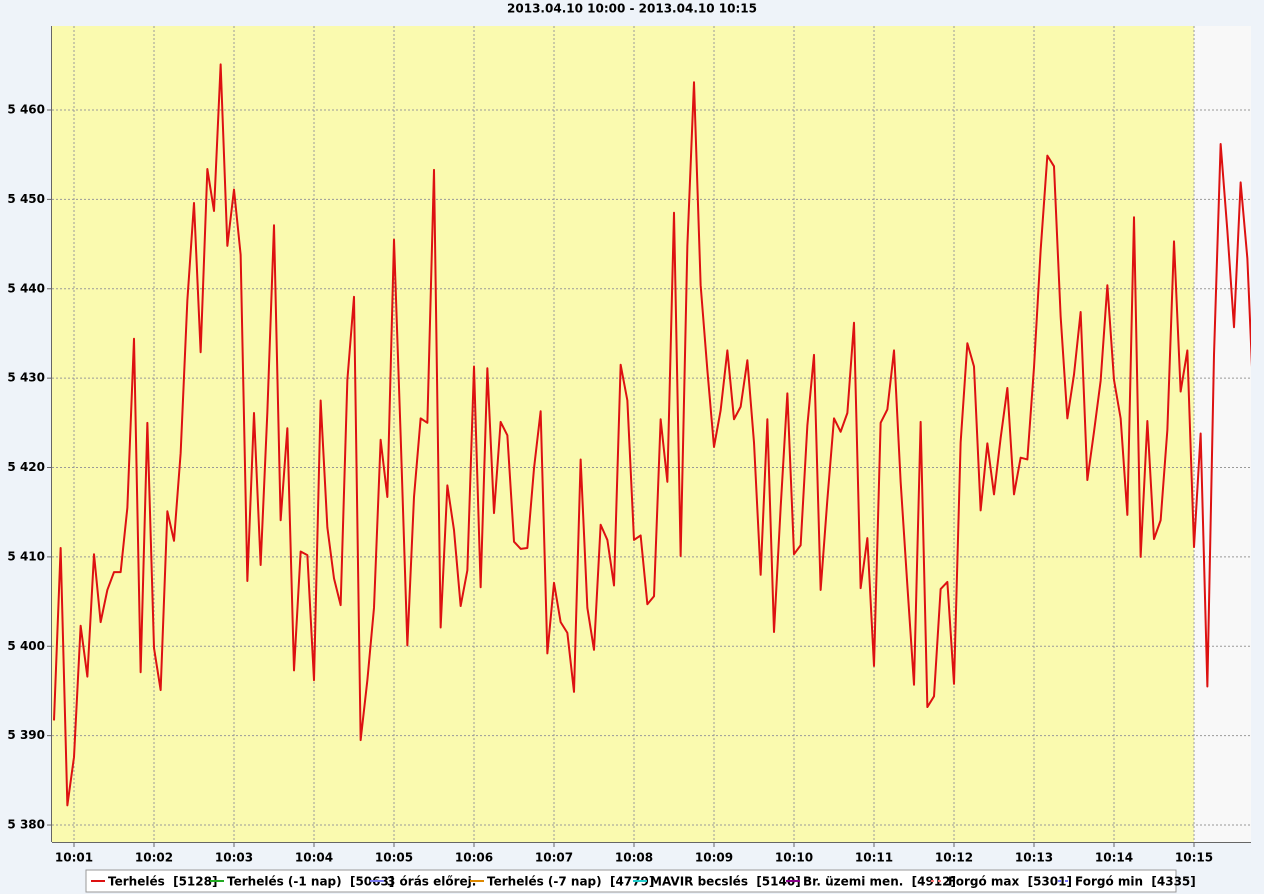  I want to click on legend-label: MAVIR becslés [5140], so click(725, 882).